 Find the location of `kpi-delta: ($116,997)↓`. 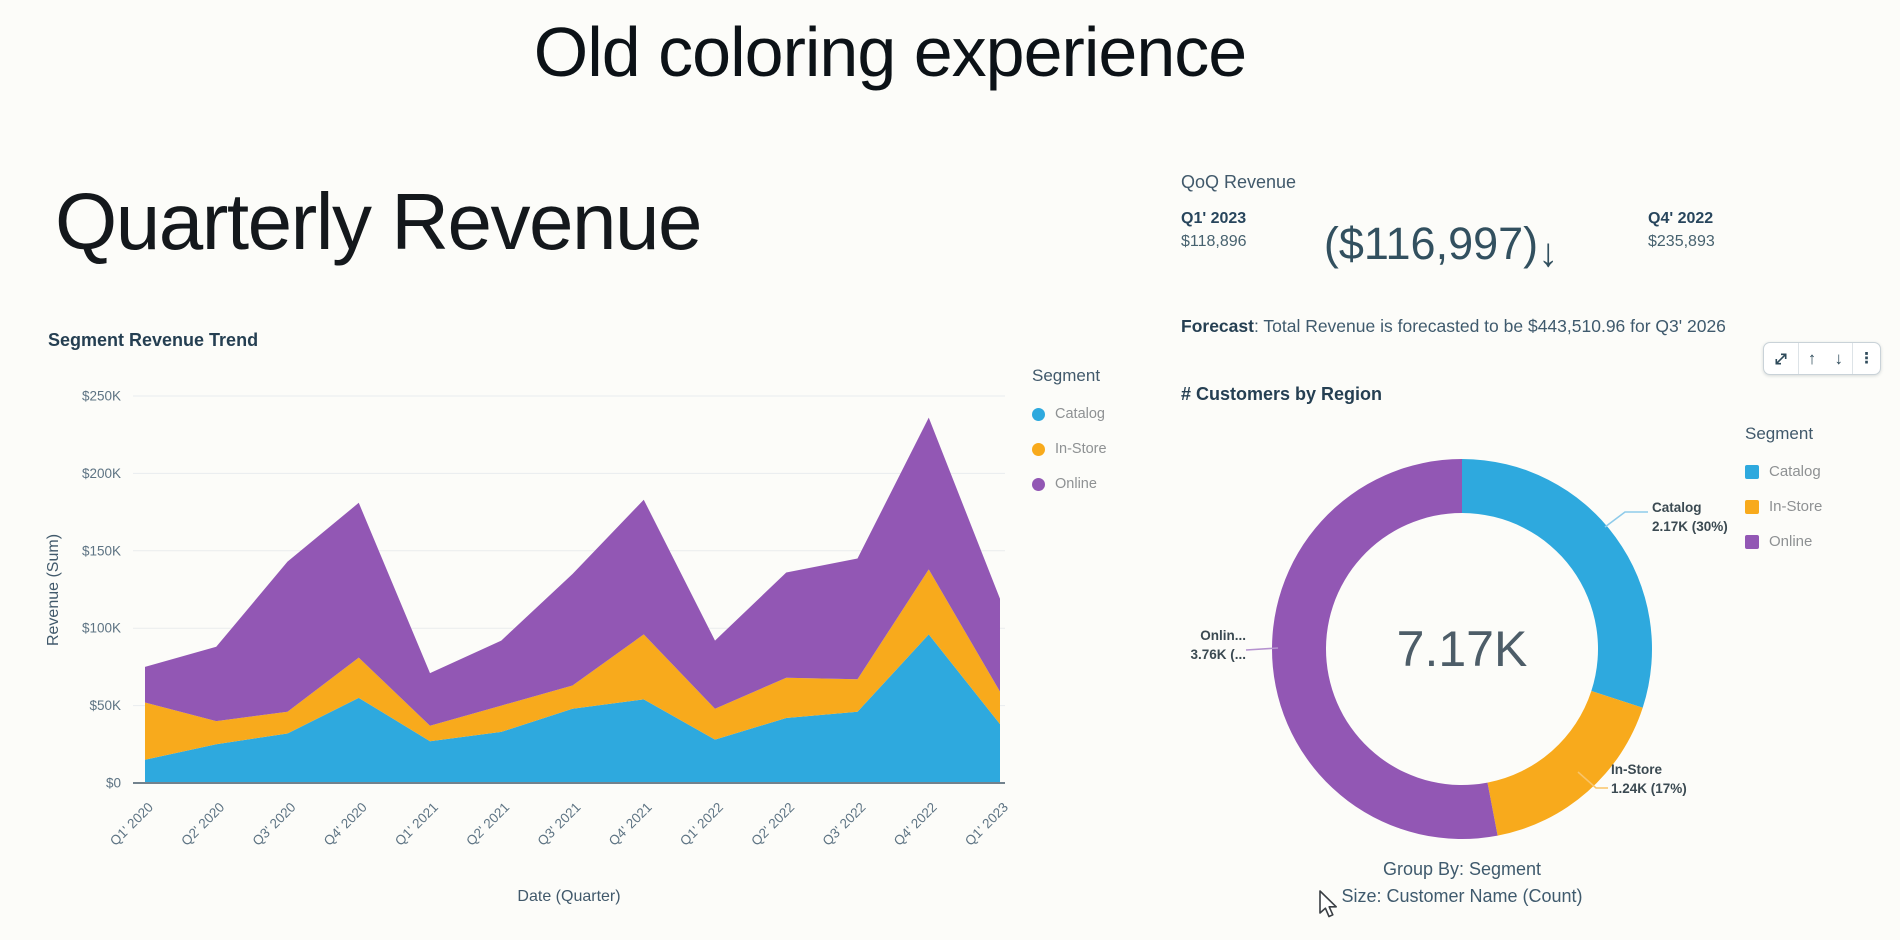

kpi-delta: ($116,997)↓ is located at coordinates (1441, 246).